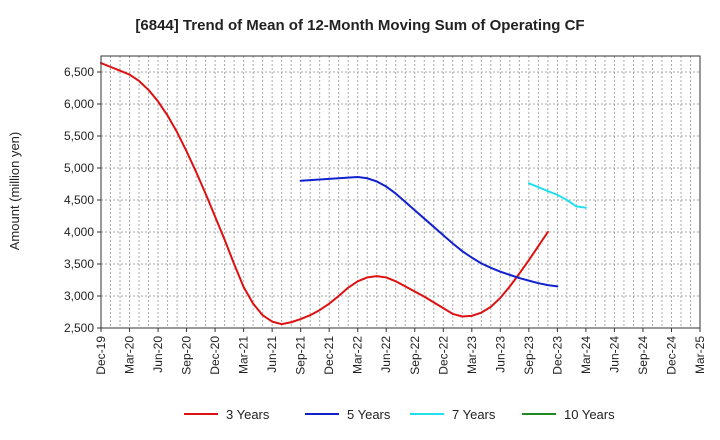  I want to click on x-tick-label: Dec-24, so click(671, 355).